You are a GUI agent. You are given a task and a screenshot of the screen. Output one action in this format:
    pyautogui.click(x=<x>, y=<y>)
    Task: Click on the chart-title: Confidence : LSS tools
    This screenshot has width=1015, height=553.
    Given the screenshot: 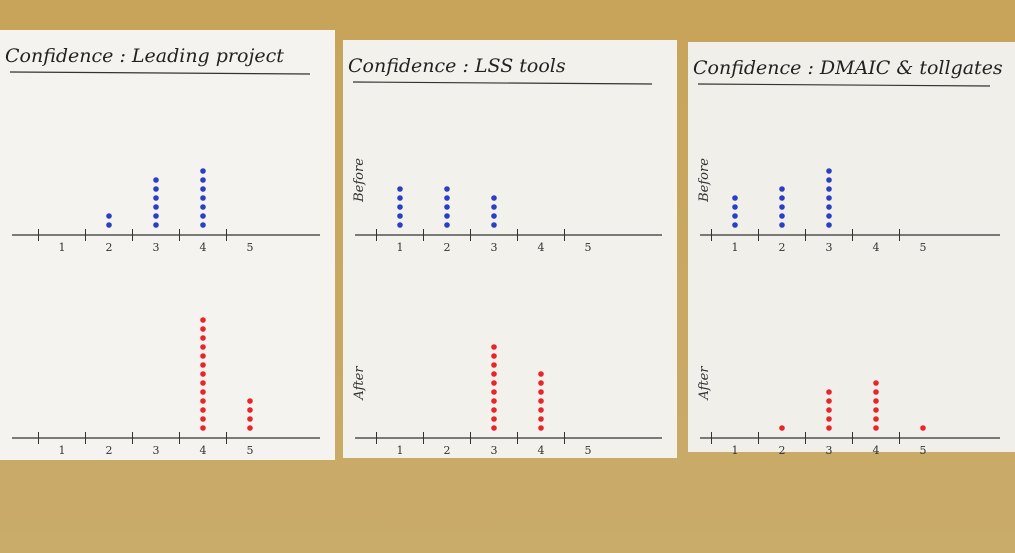 What is the action you would take?
    pyautogui.click(x=457, y=66)
    